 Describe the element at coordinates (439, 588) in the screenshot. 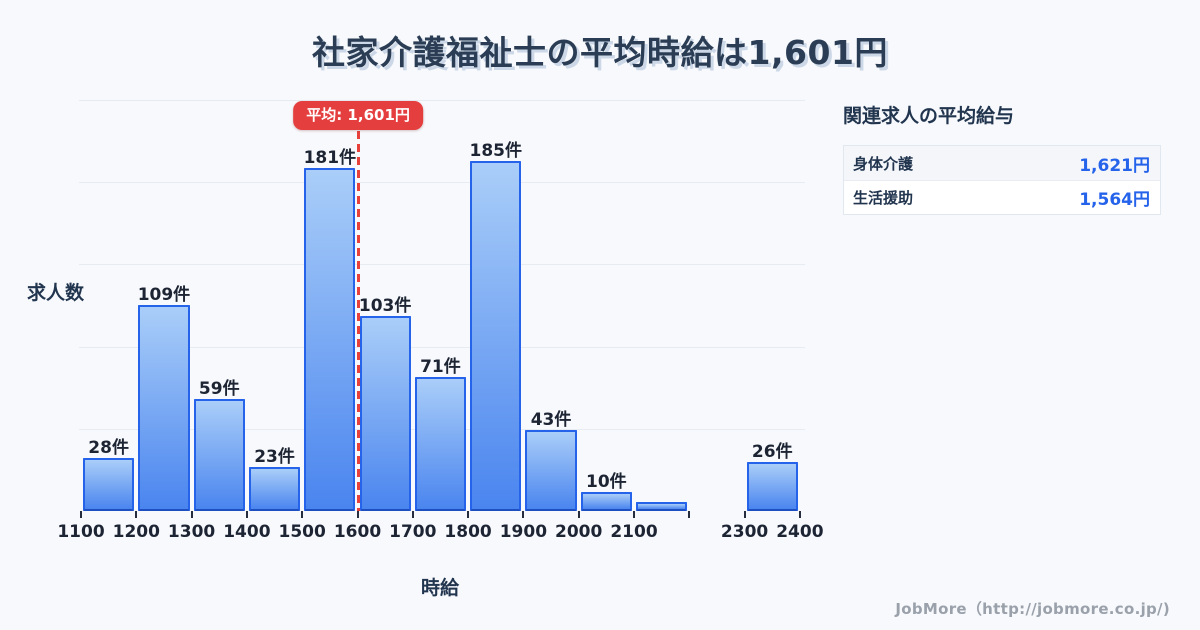

I see `x-axis-label: 時給` at that location.